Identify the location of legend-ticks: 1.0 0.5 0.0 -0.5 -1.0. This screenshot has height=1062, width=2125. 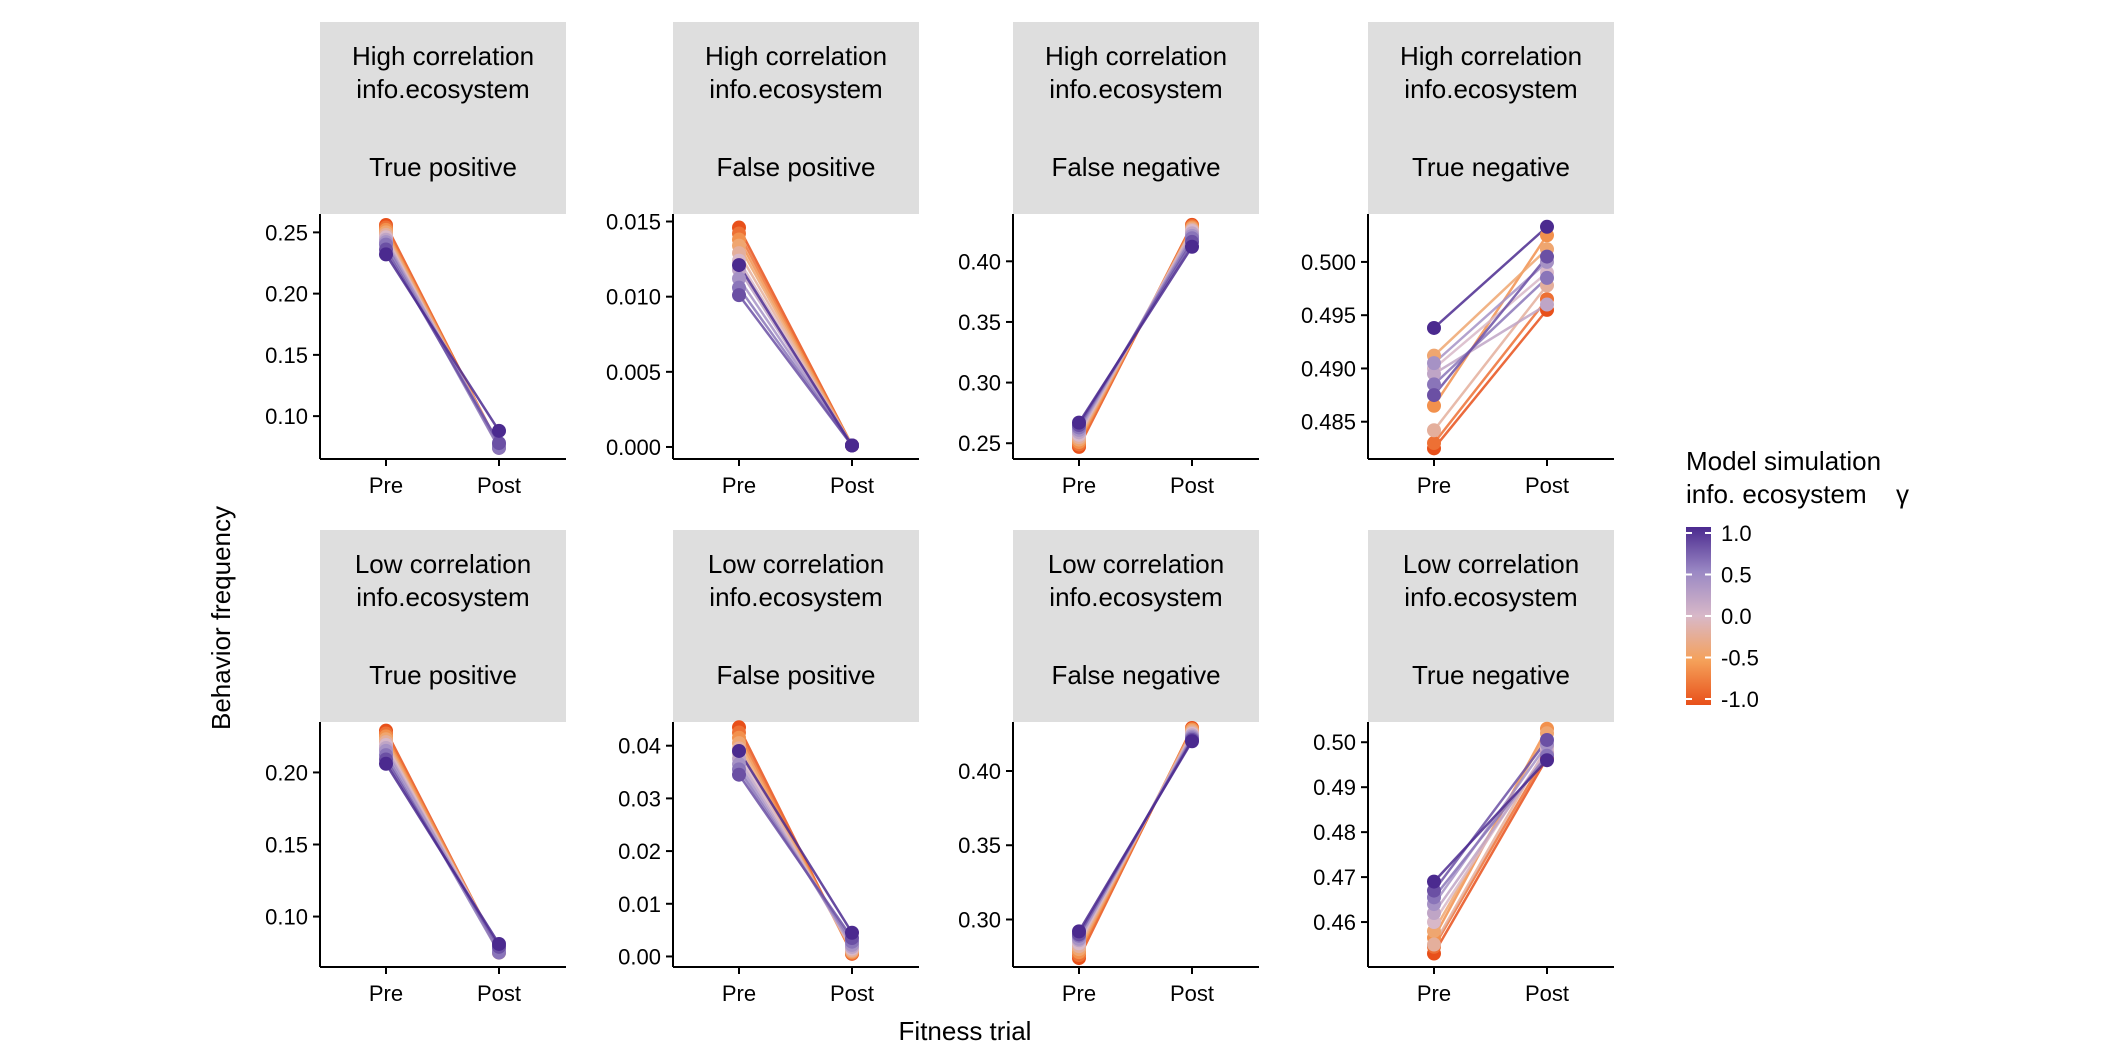
(1722, 616).